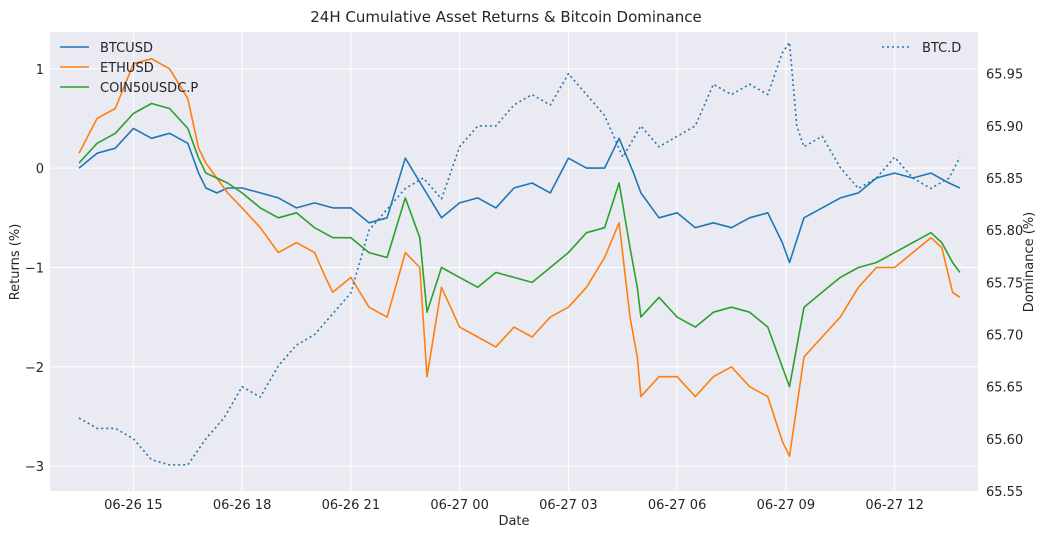 The image size is (1045, 536). What do you see at coordinates (1004, 127) in the screenshot?
I see `y2-tick-label: 65.90` at bounding box center [1004, 127].